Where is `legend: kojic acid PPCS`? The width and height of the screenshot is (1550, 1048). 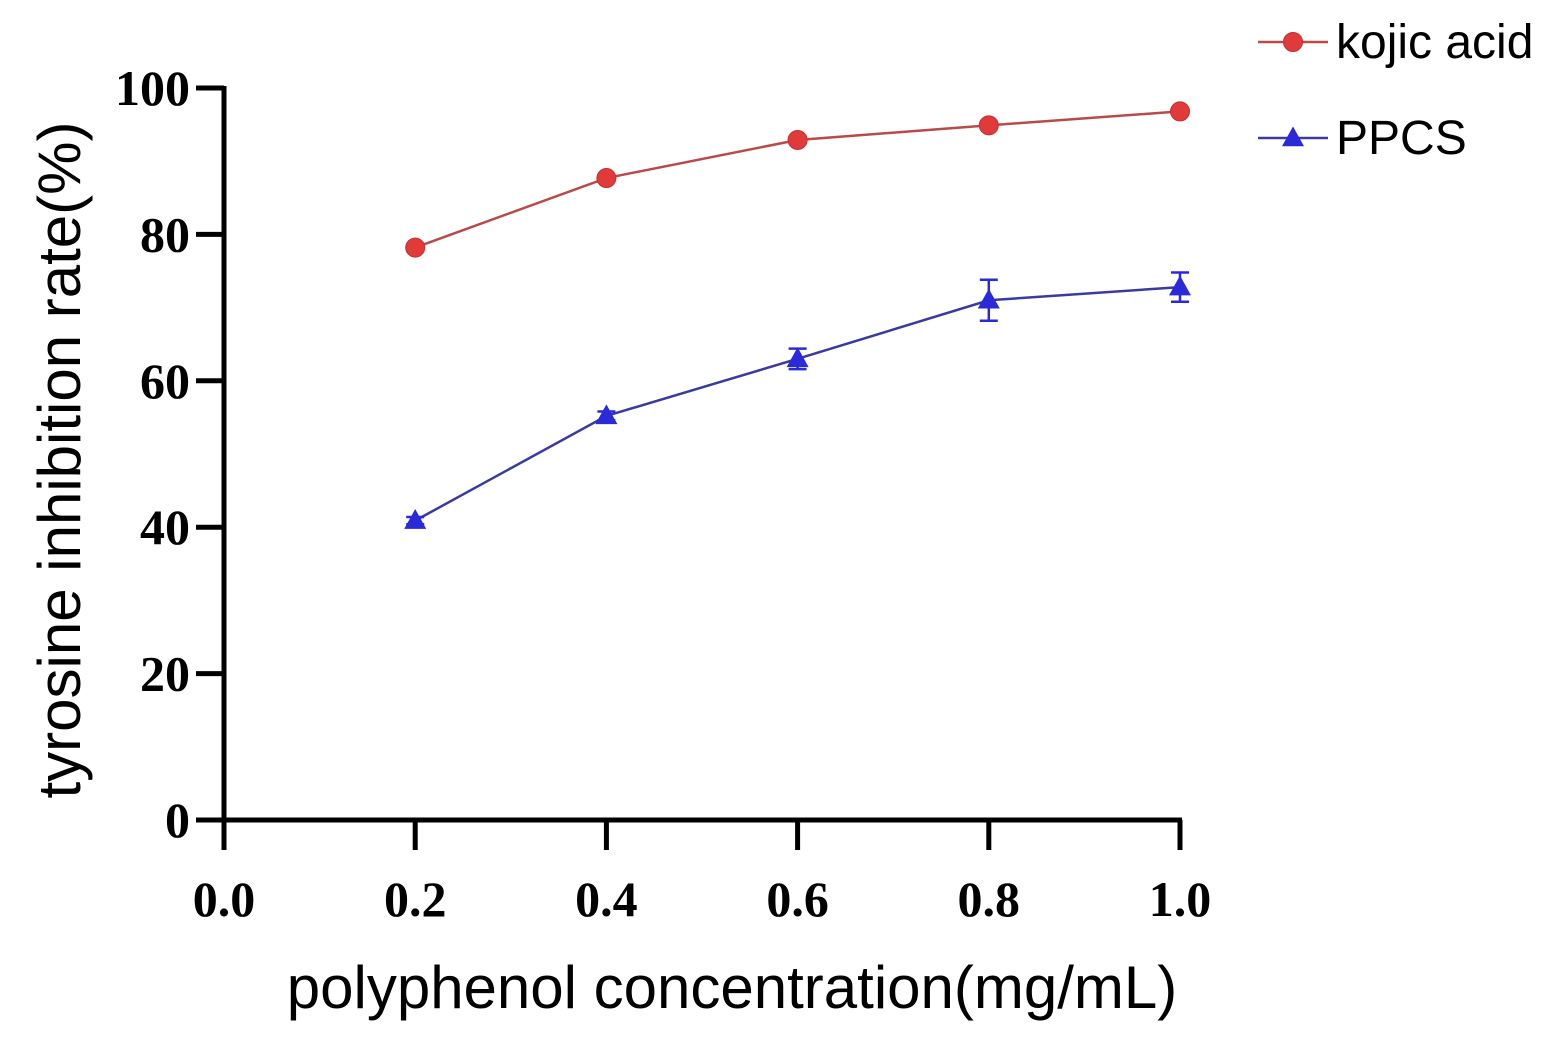 legend: kojic acid PPCS is located at coordinates (1395, 90).